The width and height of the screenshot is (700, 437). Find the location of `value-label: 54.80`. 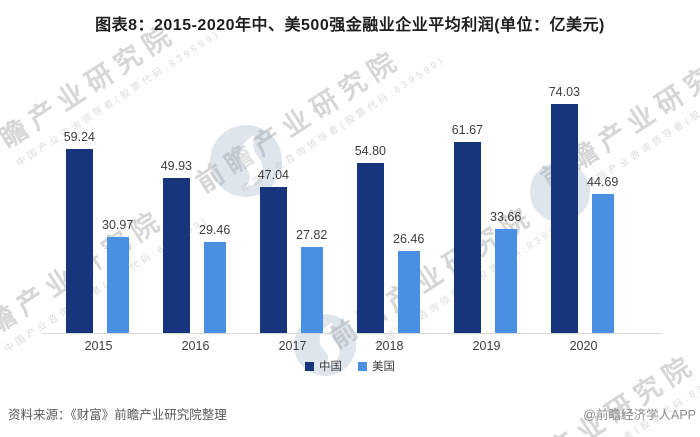

value-label: 54.80 is located at coordinates (370, 151).